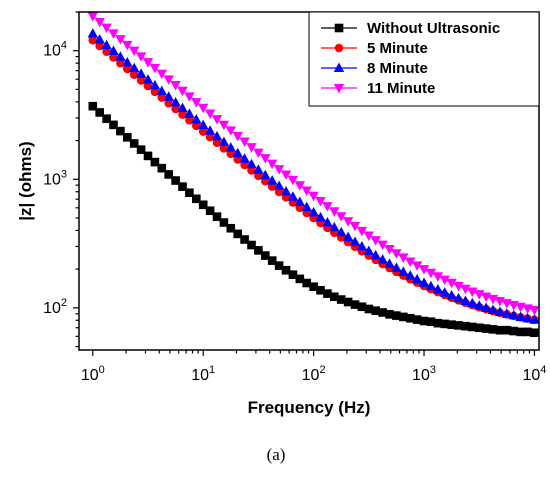  I want to click on legend-label: 5 Minute, so click(397, 48).